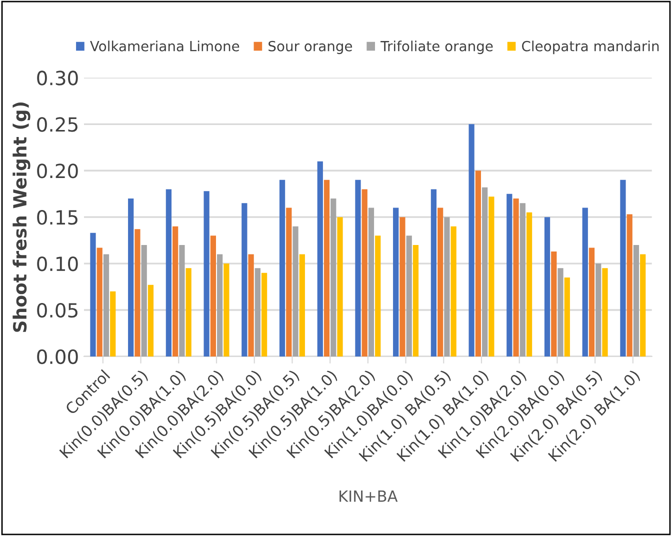 This screenshot has width=672, height=536. What do you see at coordinates (57, 310) in the screenshot?
I see `y-tick-label: 0.05` at bounding box center [57, 310].